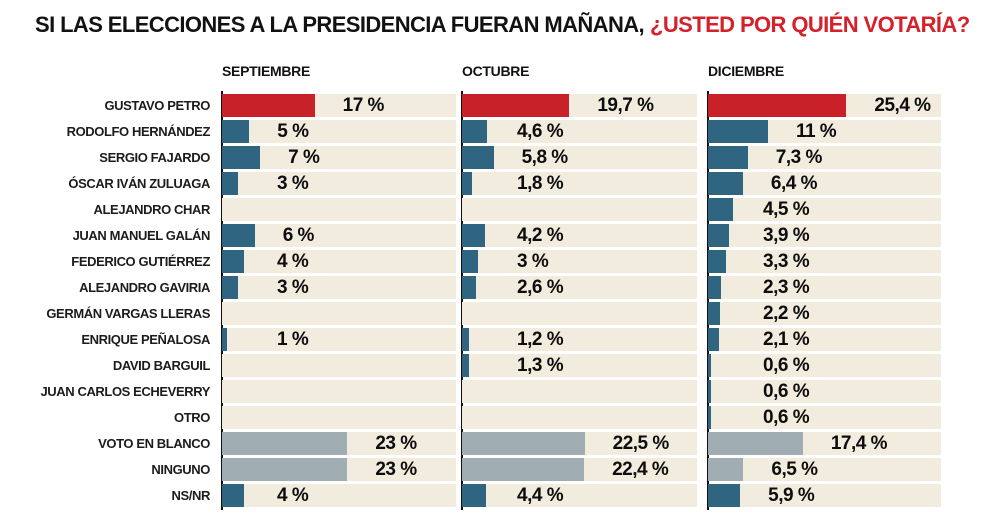 This screenshot has height=530, width=1000. Describe the element at coordinates (144, 287) in the screenshot. I see `candidate-label: ALEJANDRO GAVIRIA` at that location.